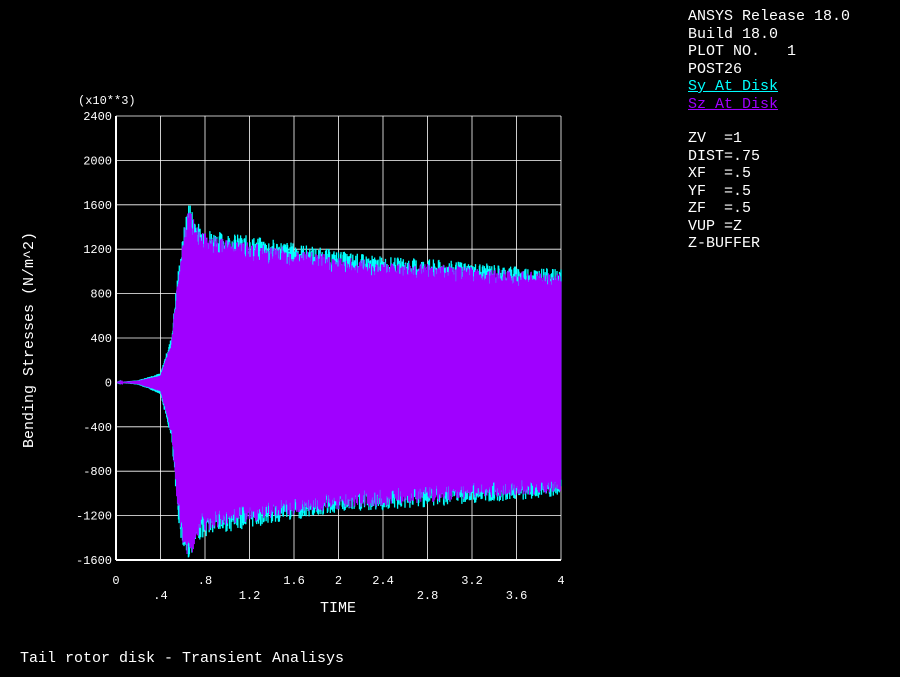  Describe the element at coordinates (769, 70) in the screenshot. I see `module-label: POST26` at that location.